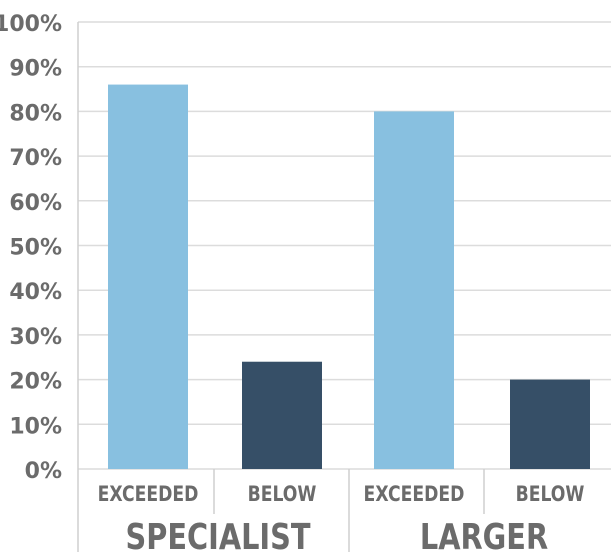  Describe the element at coordinates (35, 69) in the screenshot. I see `y-tick-label: 90%` at that location.